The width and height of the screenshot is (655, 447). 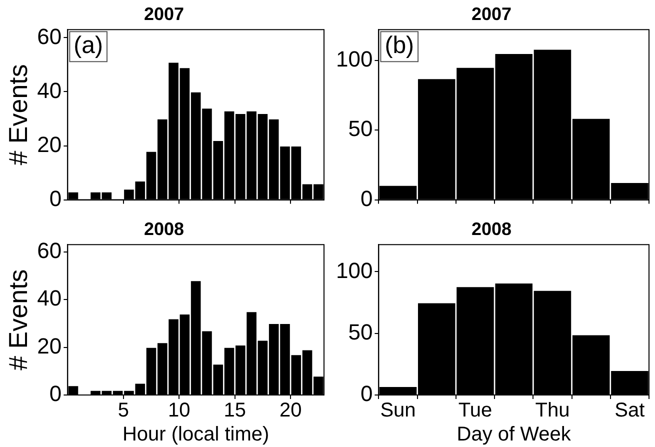 What do you see at coordinates (123, 411) in the screenshot?
I see `x-tick-label: 5` at bounding box center [123, 411].